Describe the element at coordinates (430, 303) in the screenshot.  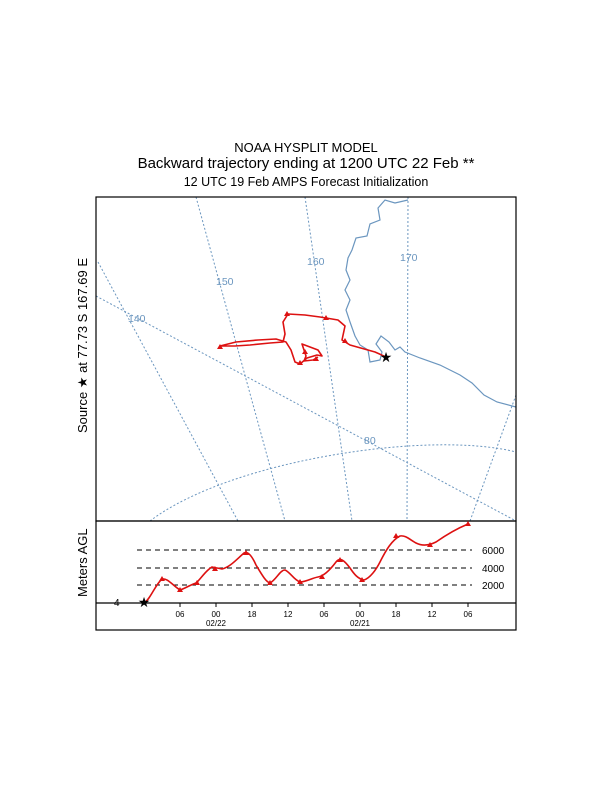
I see `coastline` at that location.